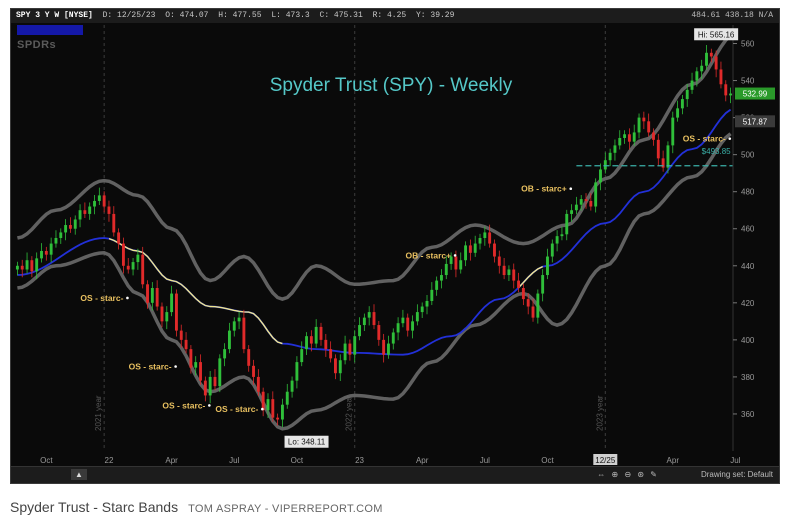  I want to click on moving-average-highlight, so click(531, 277).